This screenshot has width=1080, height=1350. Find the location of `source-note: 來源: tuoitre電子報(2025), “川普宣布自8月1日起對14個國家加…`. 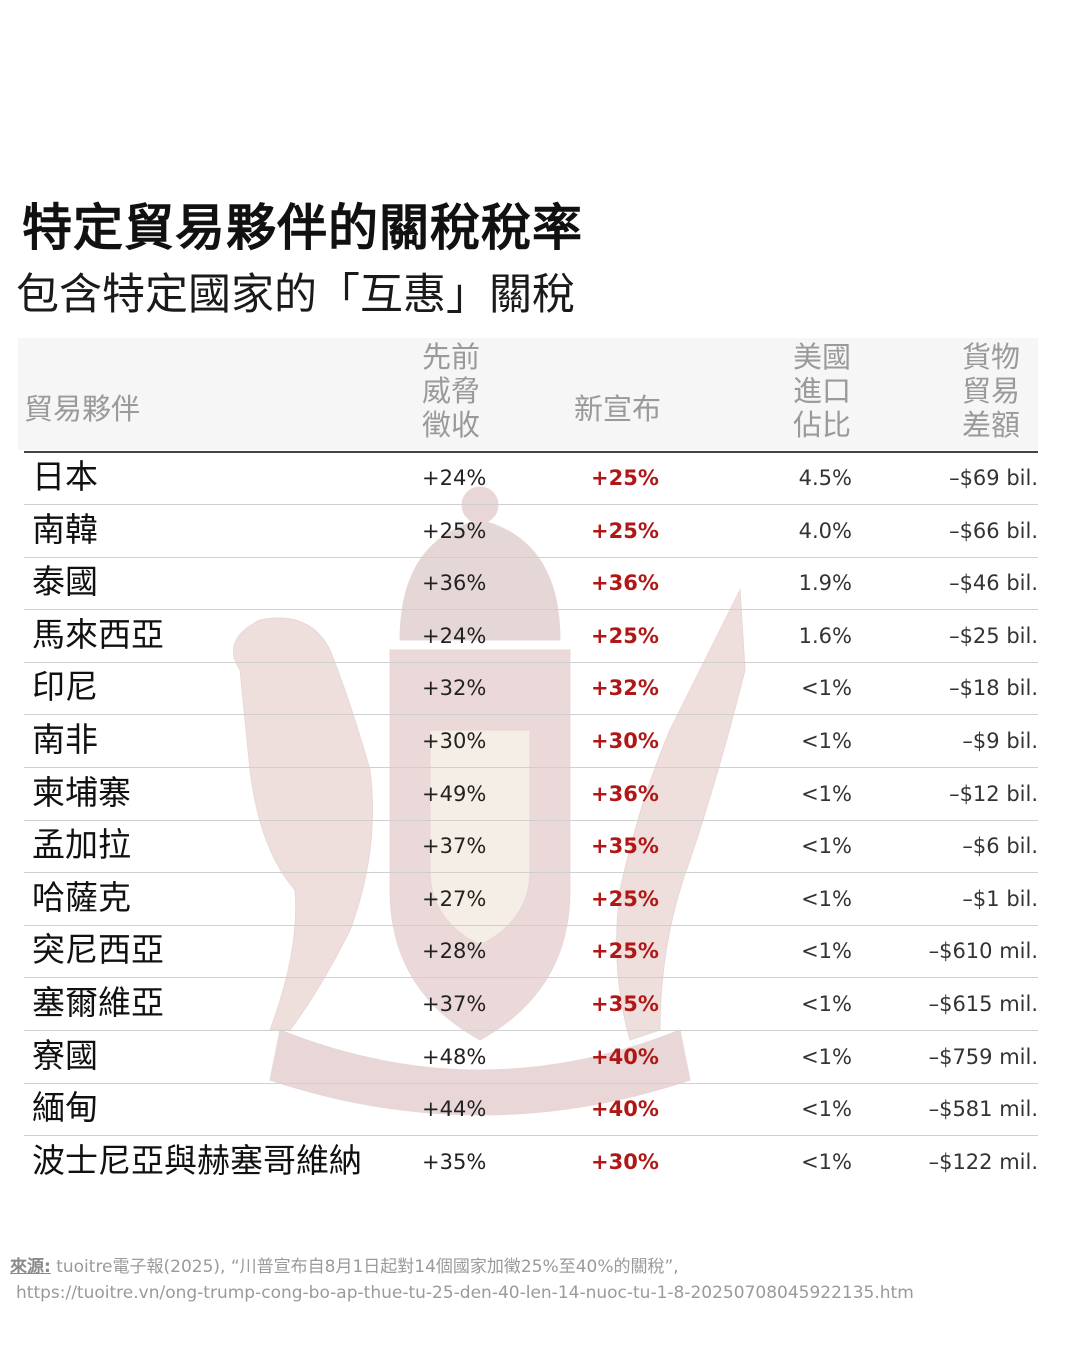

source-note: 來源: tuoitre電子報(2025), “川普宣布自8月1日起對14個國家加… is located at coordinates (344, 1264).